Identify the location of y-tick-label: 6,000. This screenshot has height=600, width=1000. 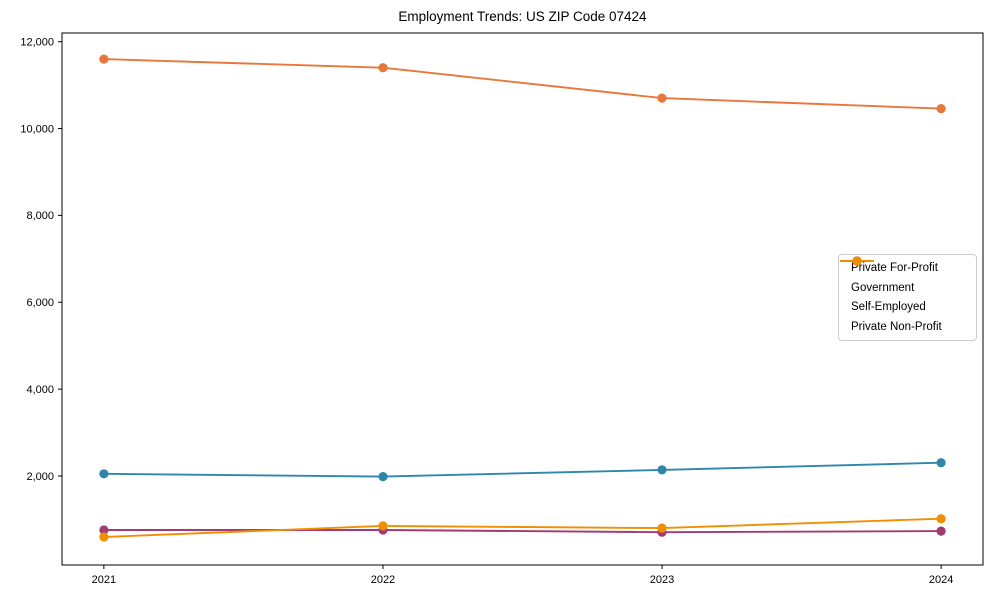
(40, 303).